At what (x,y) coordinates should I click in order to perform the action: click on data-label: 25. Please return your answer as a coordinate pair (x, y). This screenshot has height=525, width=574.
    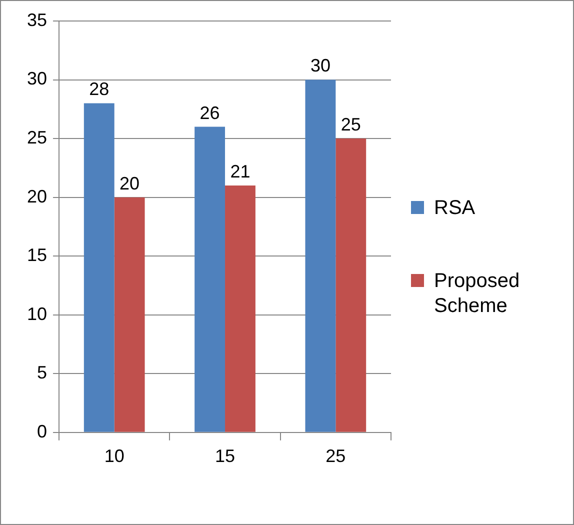
    Looking at the image, I should click on (350, 124).